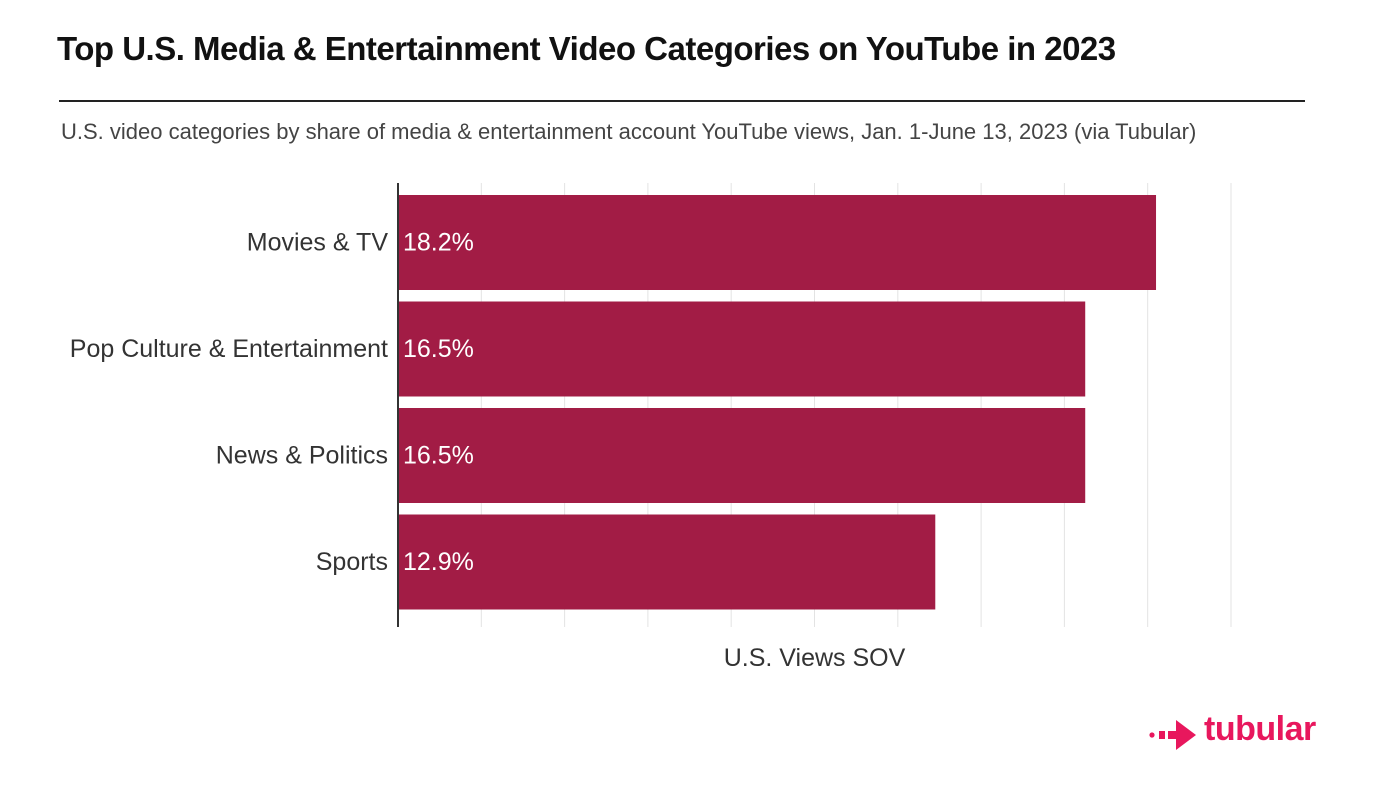 The width and height of the screenshot is (1375, 787). I want to click on value-label: 12.9%, so click(438, 562).